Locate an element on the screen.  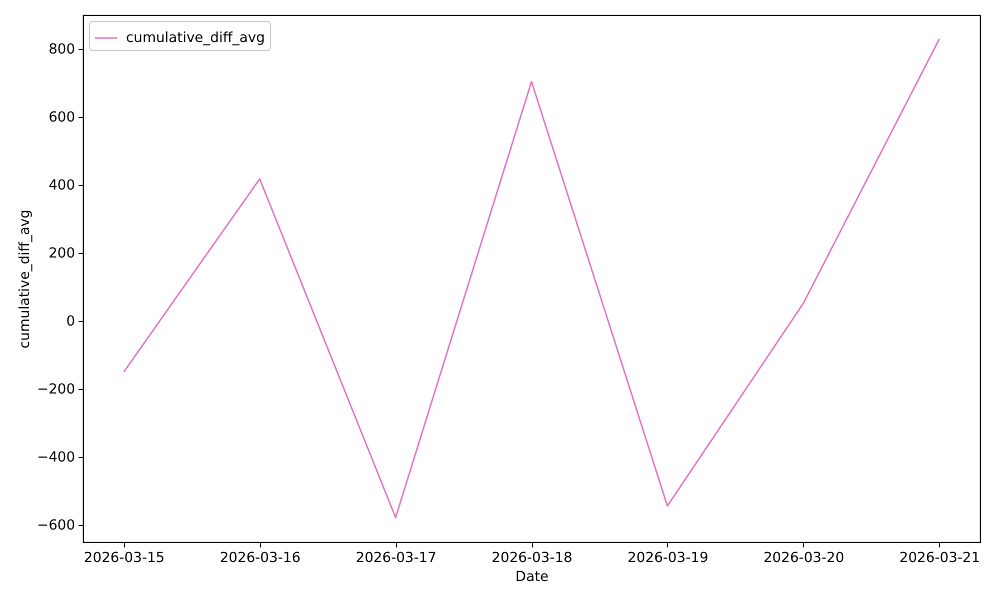
y-tick-label: −600 is located at coordinates (56, 526).